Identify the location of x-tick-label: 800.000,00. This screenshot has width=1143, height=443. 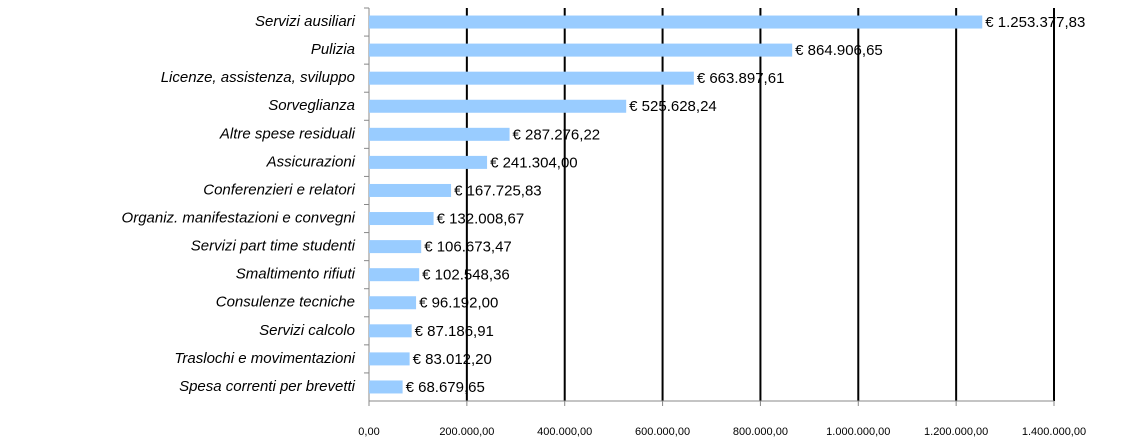
(760, 432).